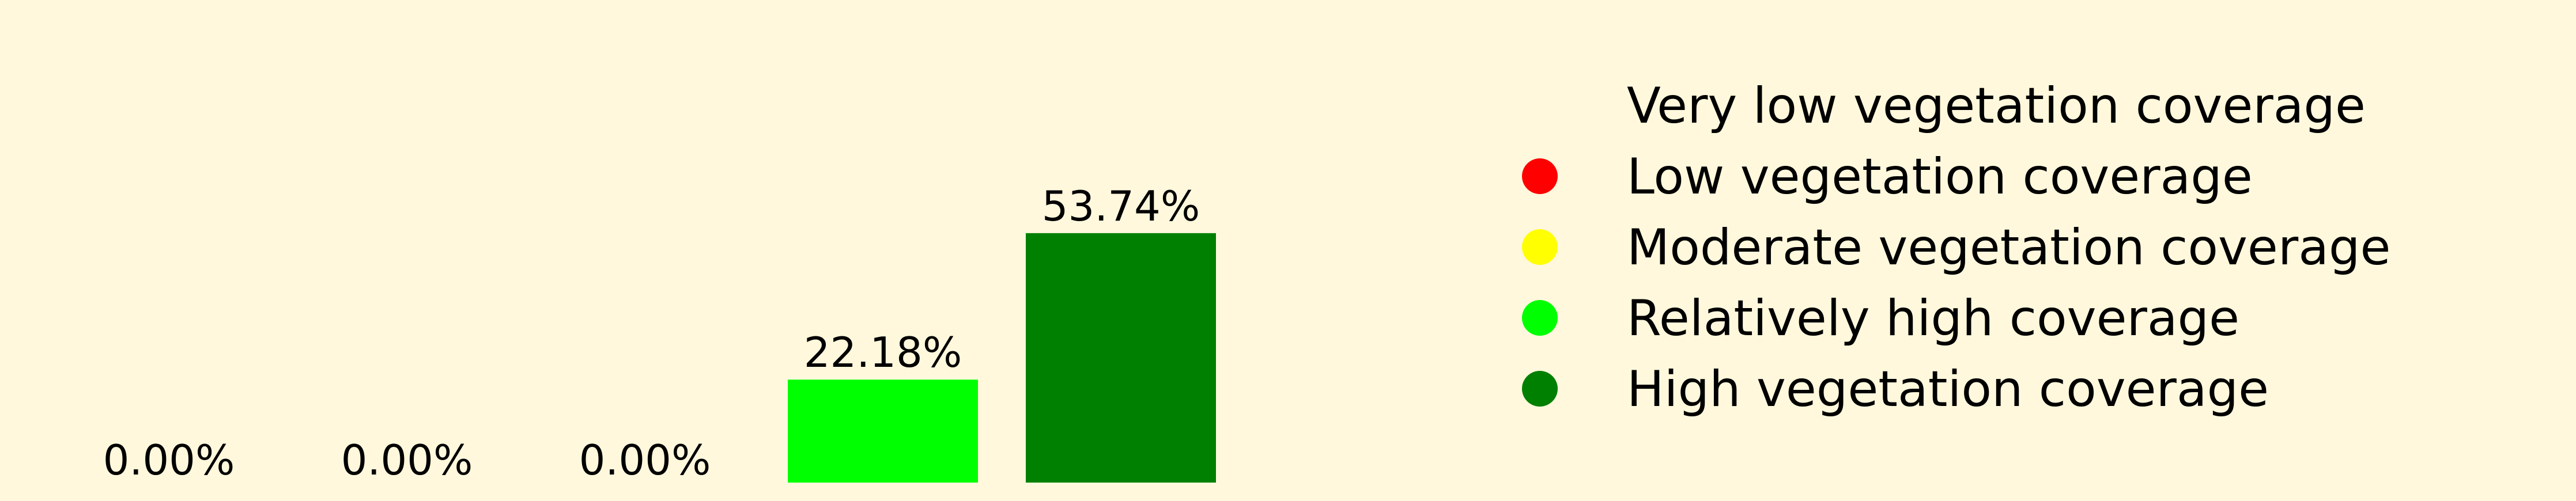 Image resolution: width=2576 pixels, height=501 pixels. Describe the element at coordinates (2008, 248) in the screenshot. I see `legend-label-3: Moderate vegetation coverage` at that location.